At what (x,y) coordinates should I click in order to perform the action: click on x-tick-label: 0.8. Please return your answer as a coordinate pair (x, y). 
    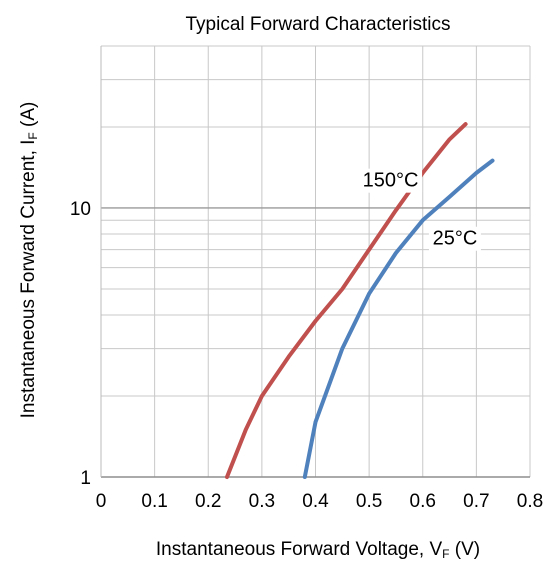
    Looking at the image, I should click on (530, 501).